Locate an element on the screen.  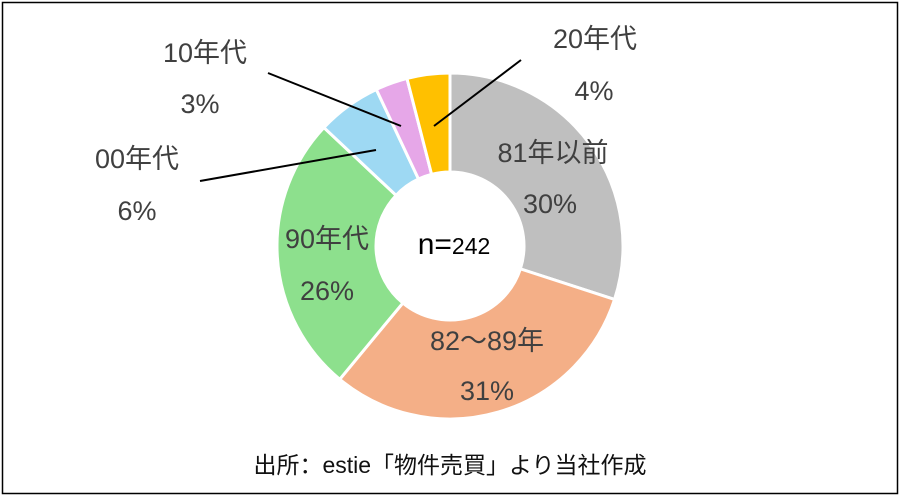
percent-1990s: 26% is located at coordinates (327, 291).